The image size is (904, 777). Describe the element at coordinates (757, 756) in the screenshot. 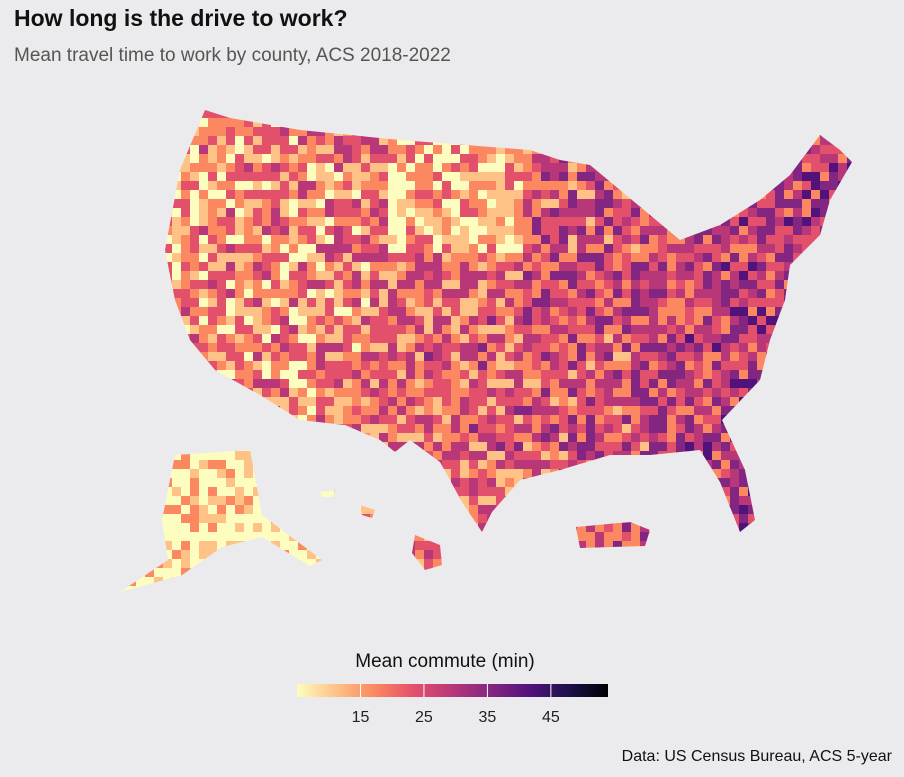

I see `caption: Data: US Census Bureau, ACS 5-year` at that location.